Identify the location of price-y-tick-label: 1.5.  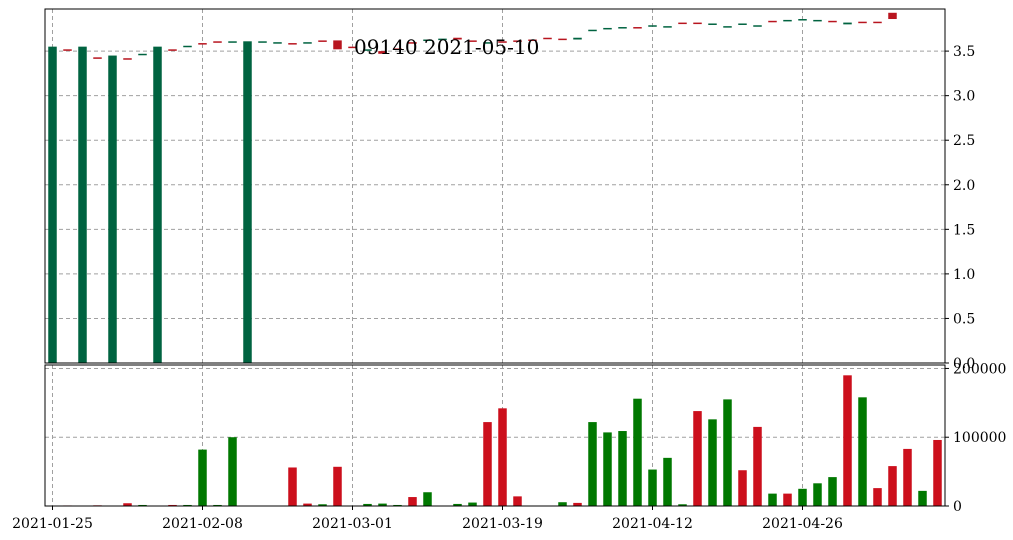
(964, 230).